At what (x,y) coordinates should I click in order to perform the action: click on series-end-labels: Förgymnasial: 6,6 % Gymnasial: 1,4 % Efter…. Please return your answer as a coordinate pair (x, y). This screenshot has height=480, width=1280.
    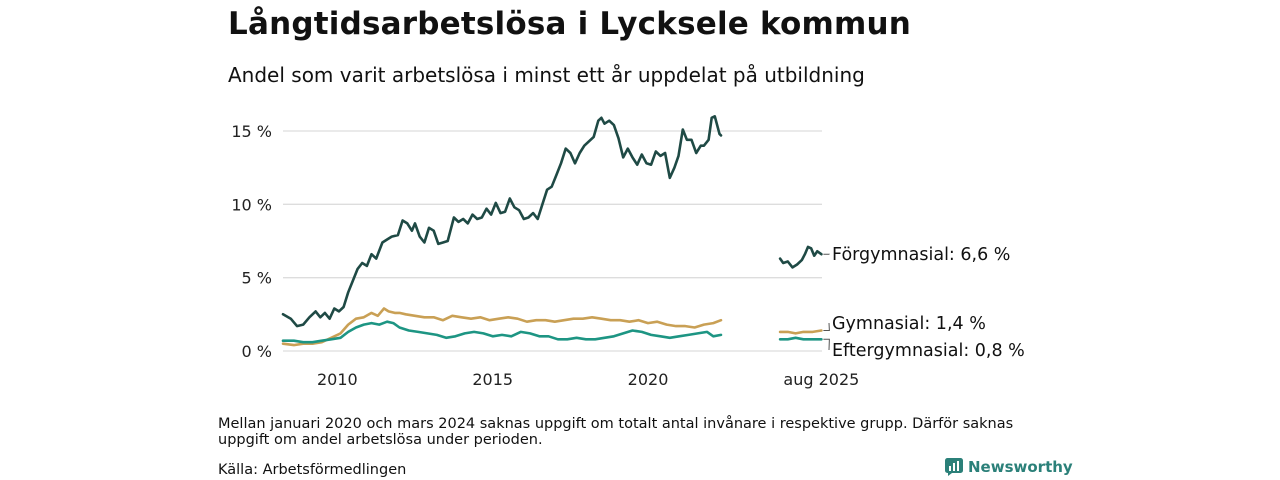
    Looking at the image, I should click on (924, 303).